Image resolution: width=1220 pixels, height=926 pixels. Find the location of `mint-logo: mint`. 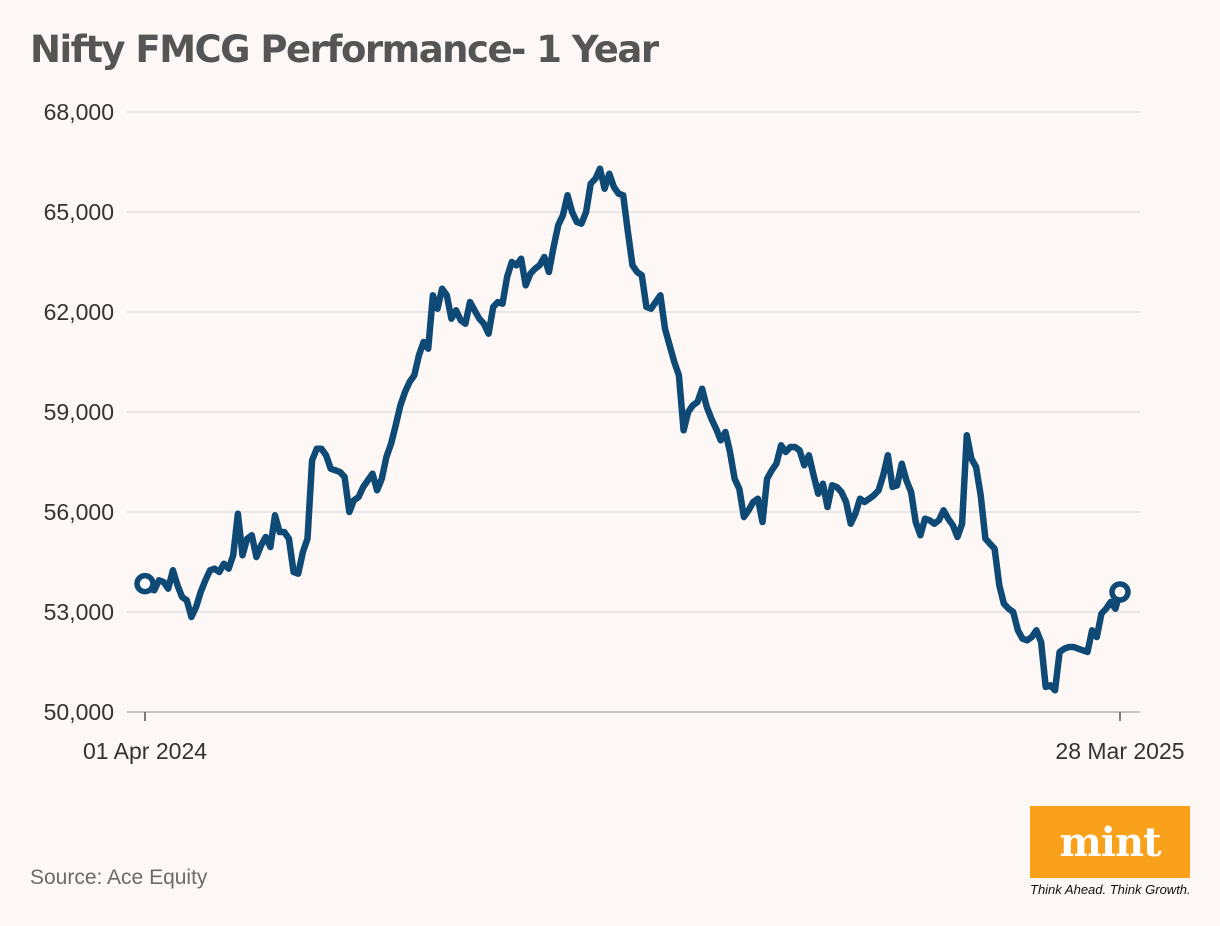

mint-logo: mint is located at coordinates (1110, 842).